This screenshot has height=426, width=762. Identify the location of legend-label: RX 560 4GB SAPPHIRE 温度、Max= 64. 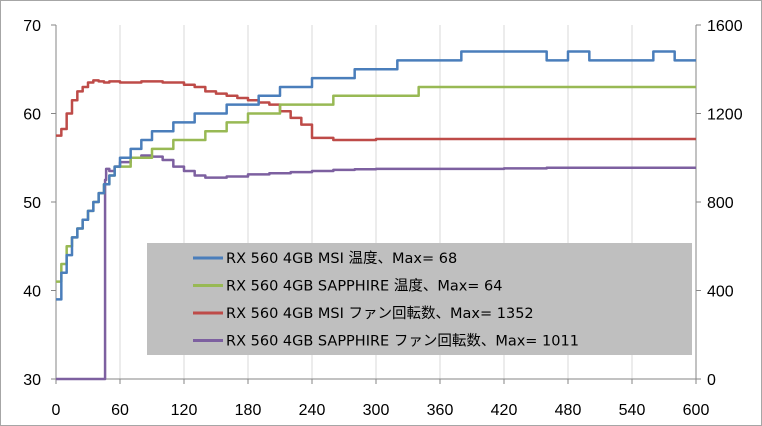
(364, 286).